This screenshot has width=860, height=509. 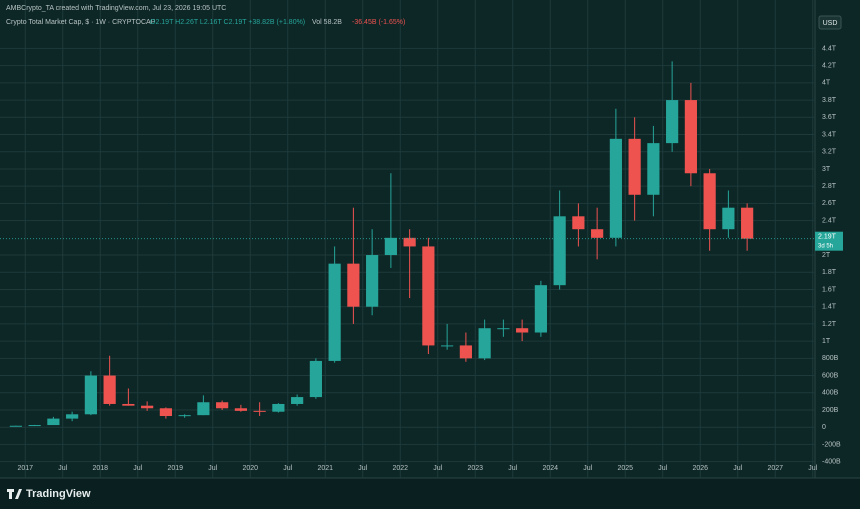 What do you see at coordinates (826, 169) in the screenshot?
I see `y-tick-label: 3T` at bounding box center [826, 169].